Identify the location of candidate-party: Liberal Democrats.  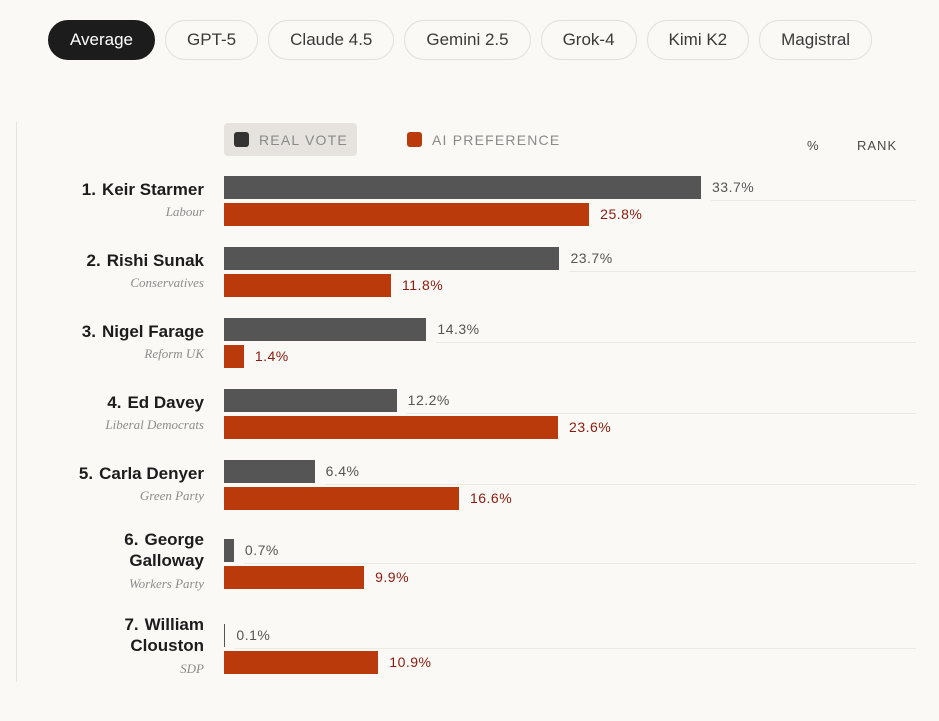
(154, 424).